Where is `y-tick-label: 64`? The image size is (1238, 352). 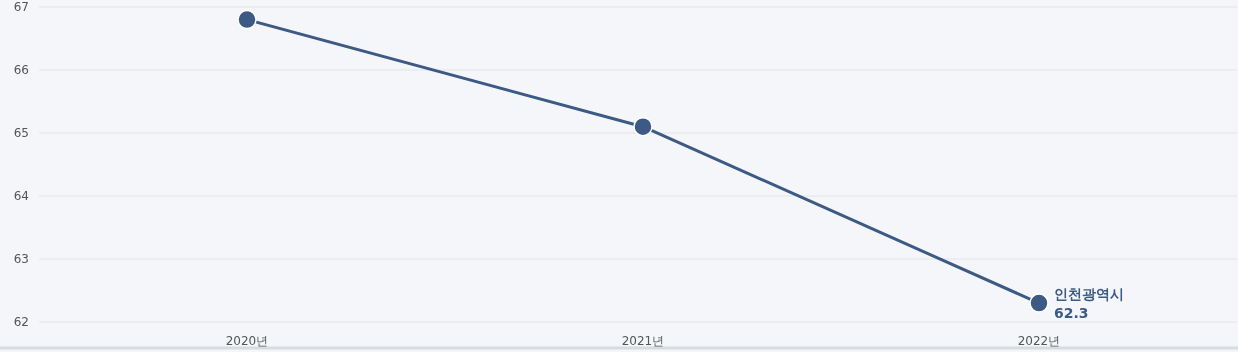 y-tick-label: 64 is located at coordinates (21, 196).